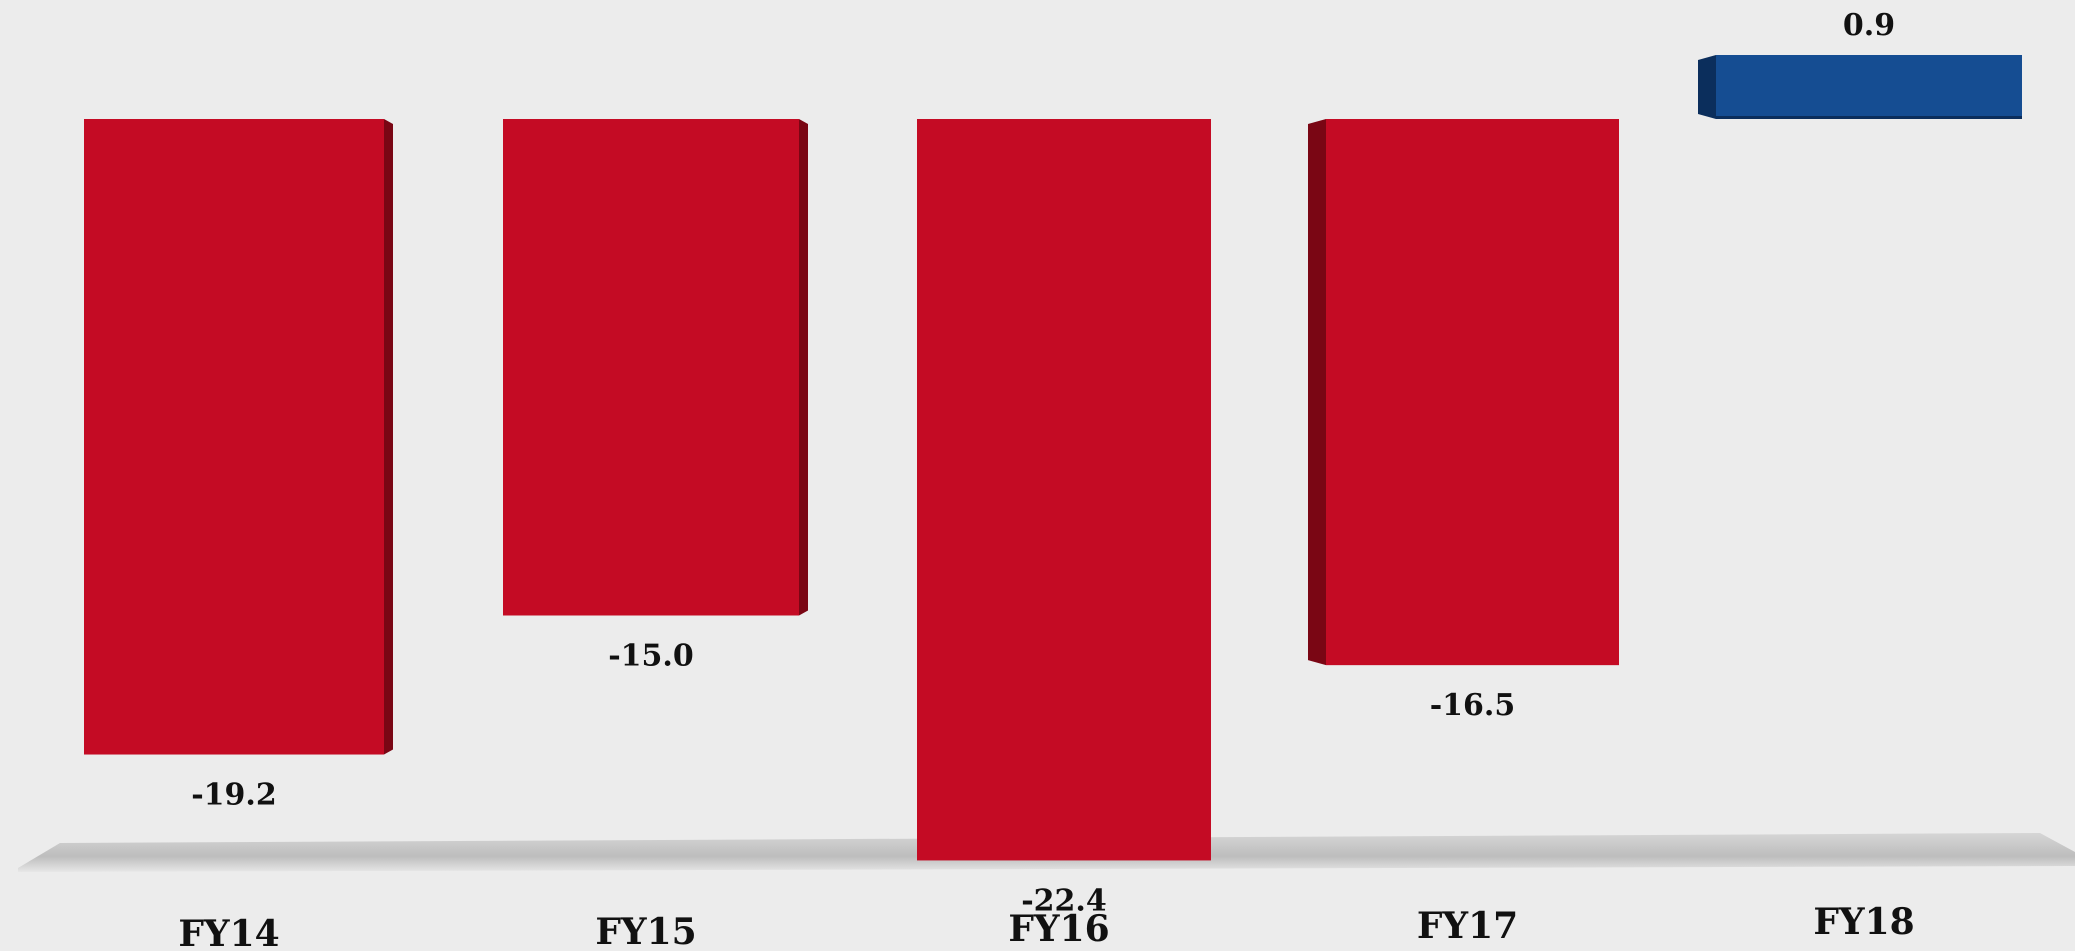 This screenshot has height=951, width=2075. Describe the element at coordinates (228, 932) in the screenshot. I see `category-label-fy14: FY14` at that location.